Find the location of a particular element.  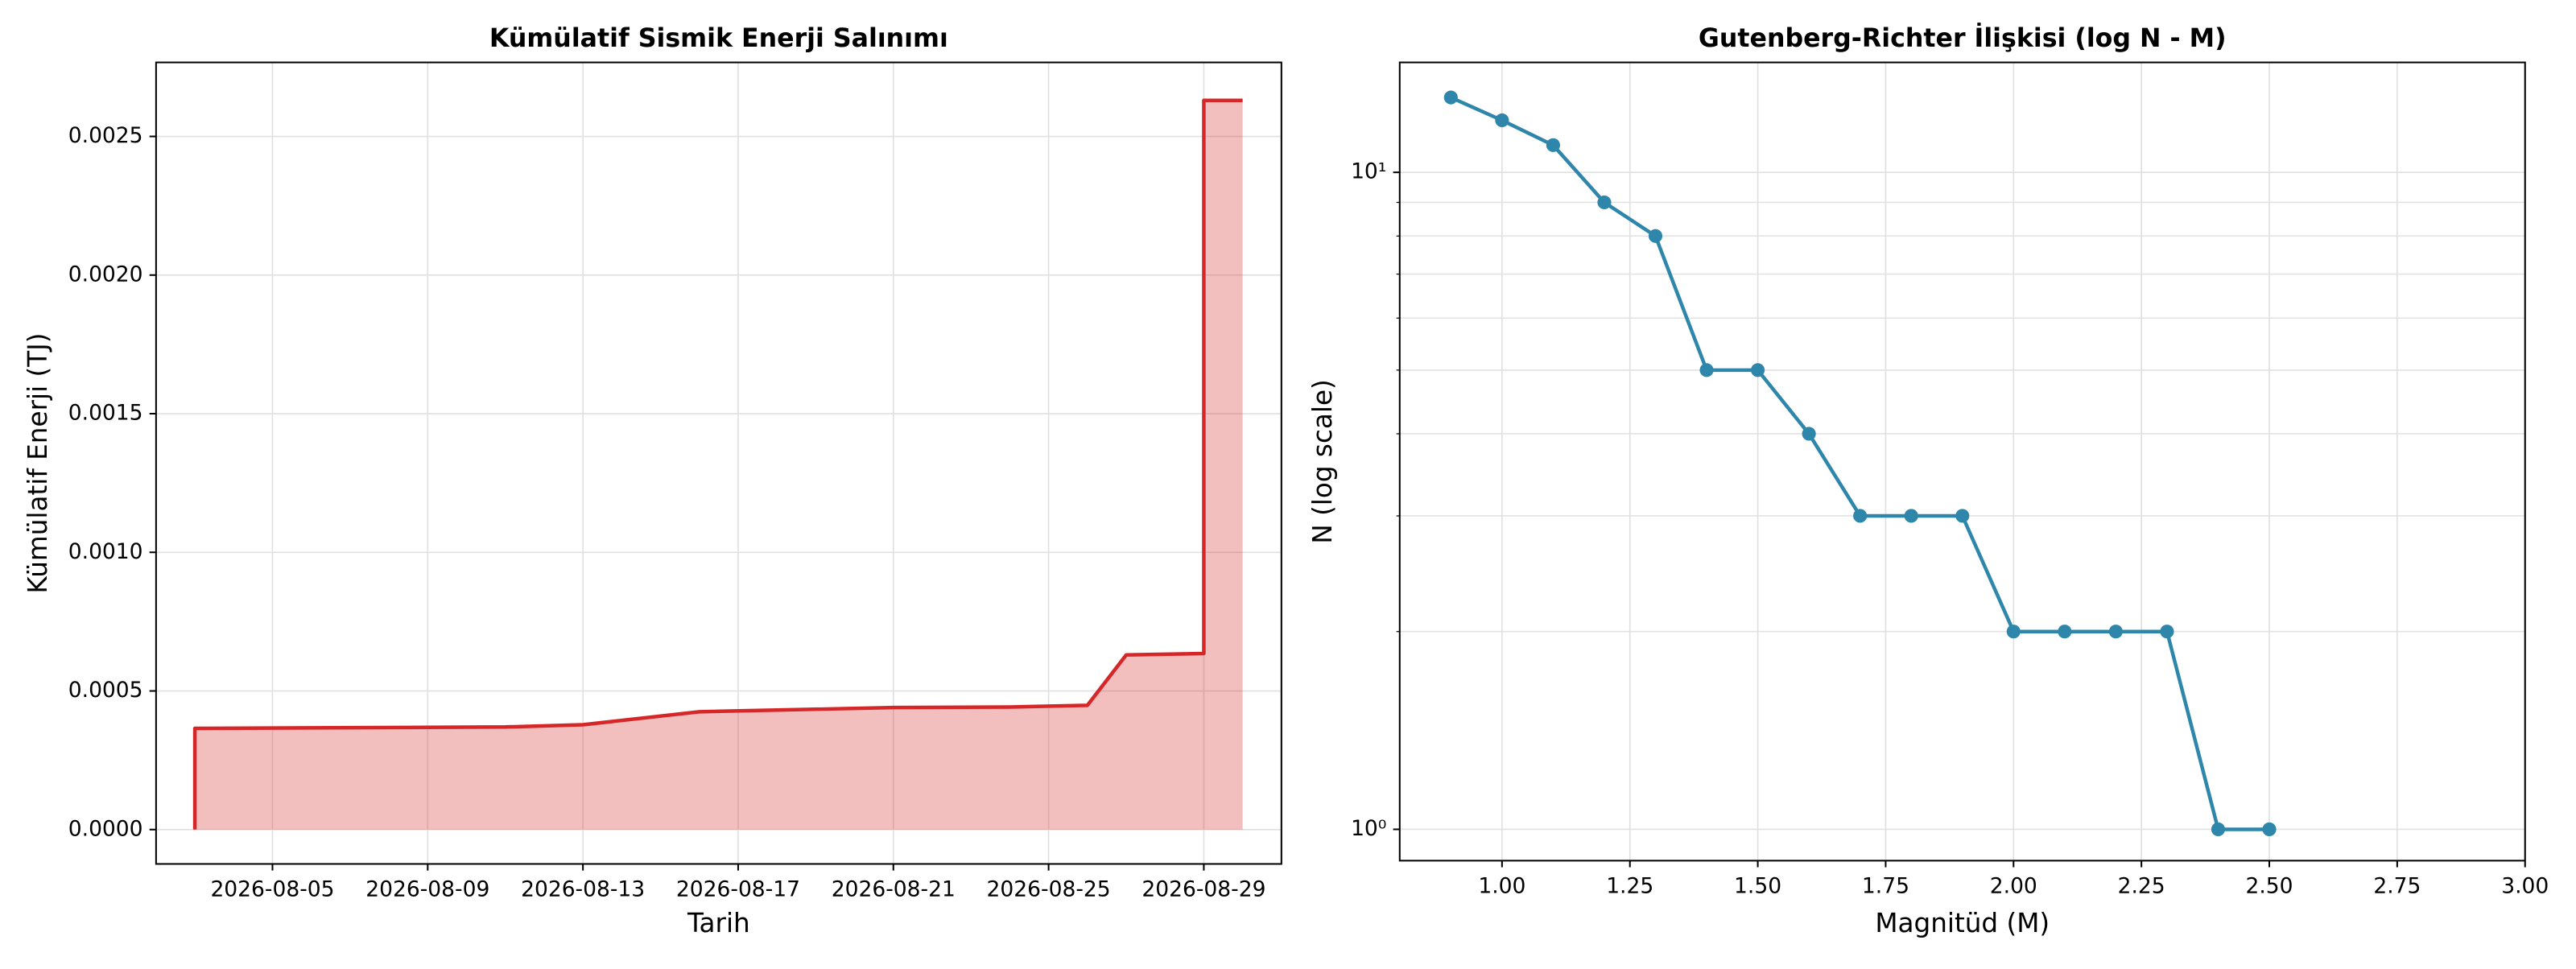

x-tick-label: 2026-08-13 is located at coordinates (583, 889).